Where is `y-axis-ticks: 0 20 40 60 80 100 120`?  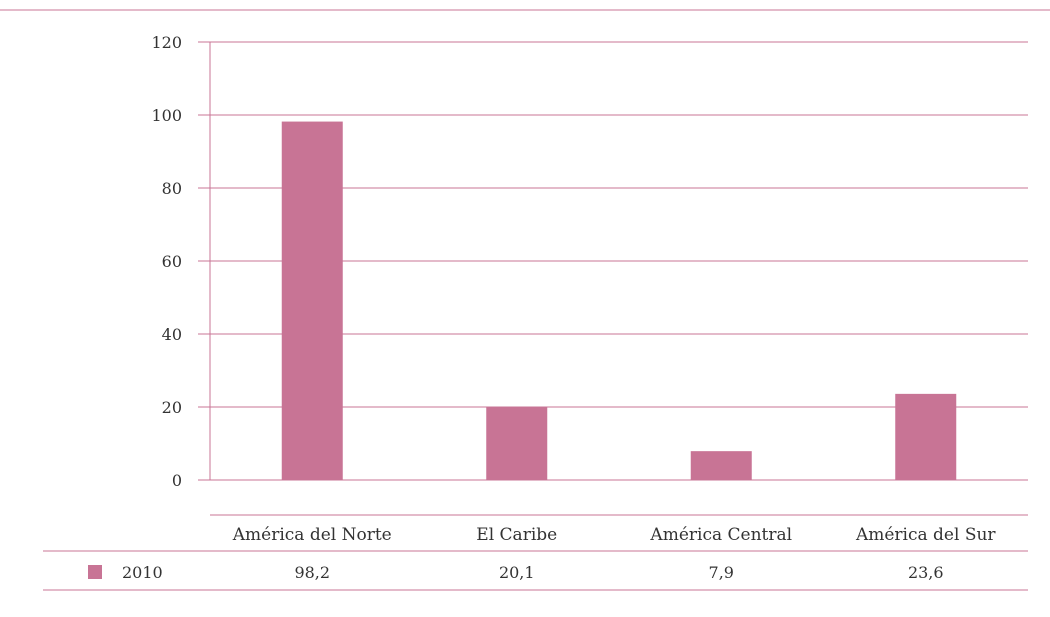
y-axis-ticks: 0 20 40 60 80 100 120 is located at coordinates (166, 261).